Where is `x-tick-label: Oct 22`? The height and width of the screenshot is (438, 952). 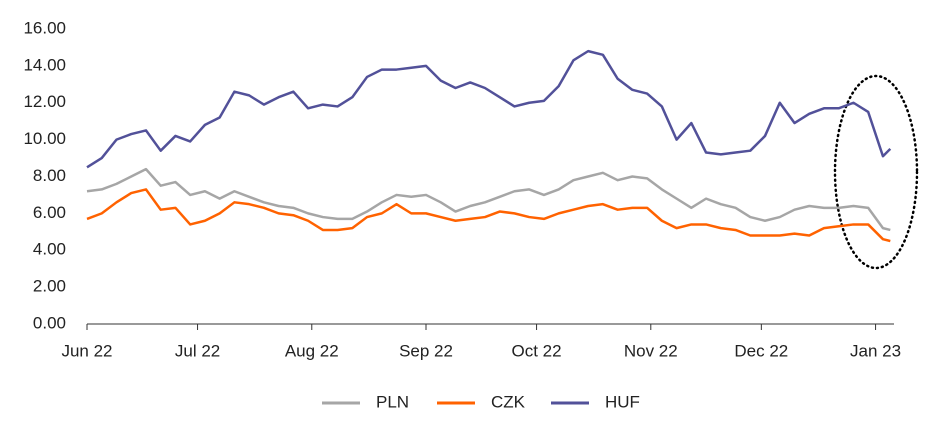 x-tick-label: Oct 22 is located at coordinates (537, 350).